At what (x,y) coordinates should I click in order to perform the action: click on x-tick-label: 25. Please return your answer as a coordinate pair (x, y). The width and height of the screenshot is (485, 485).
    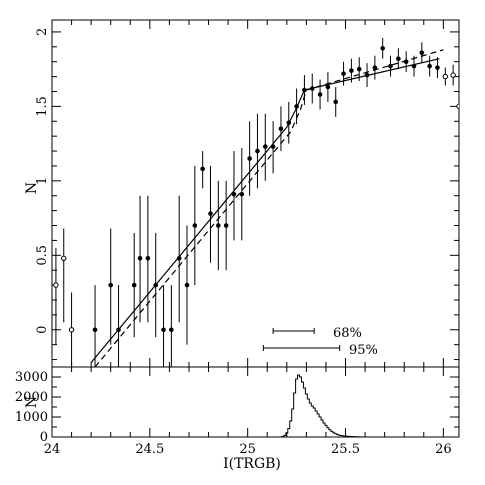
    Looking at the image, I should click on (247, 449).